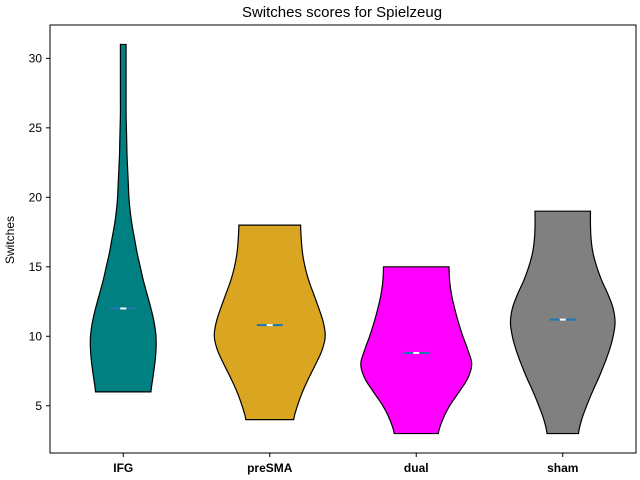 This screenshot has height=480, width=640. I want to click on y-tick-label-25: 25, so click(36, 128).